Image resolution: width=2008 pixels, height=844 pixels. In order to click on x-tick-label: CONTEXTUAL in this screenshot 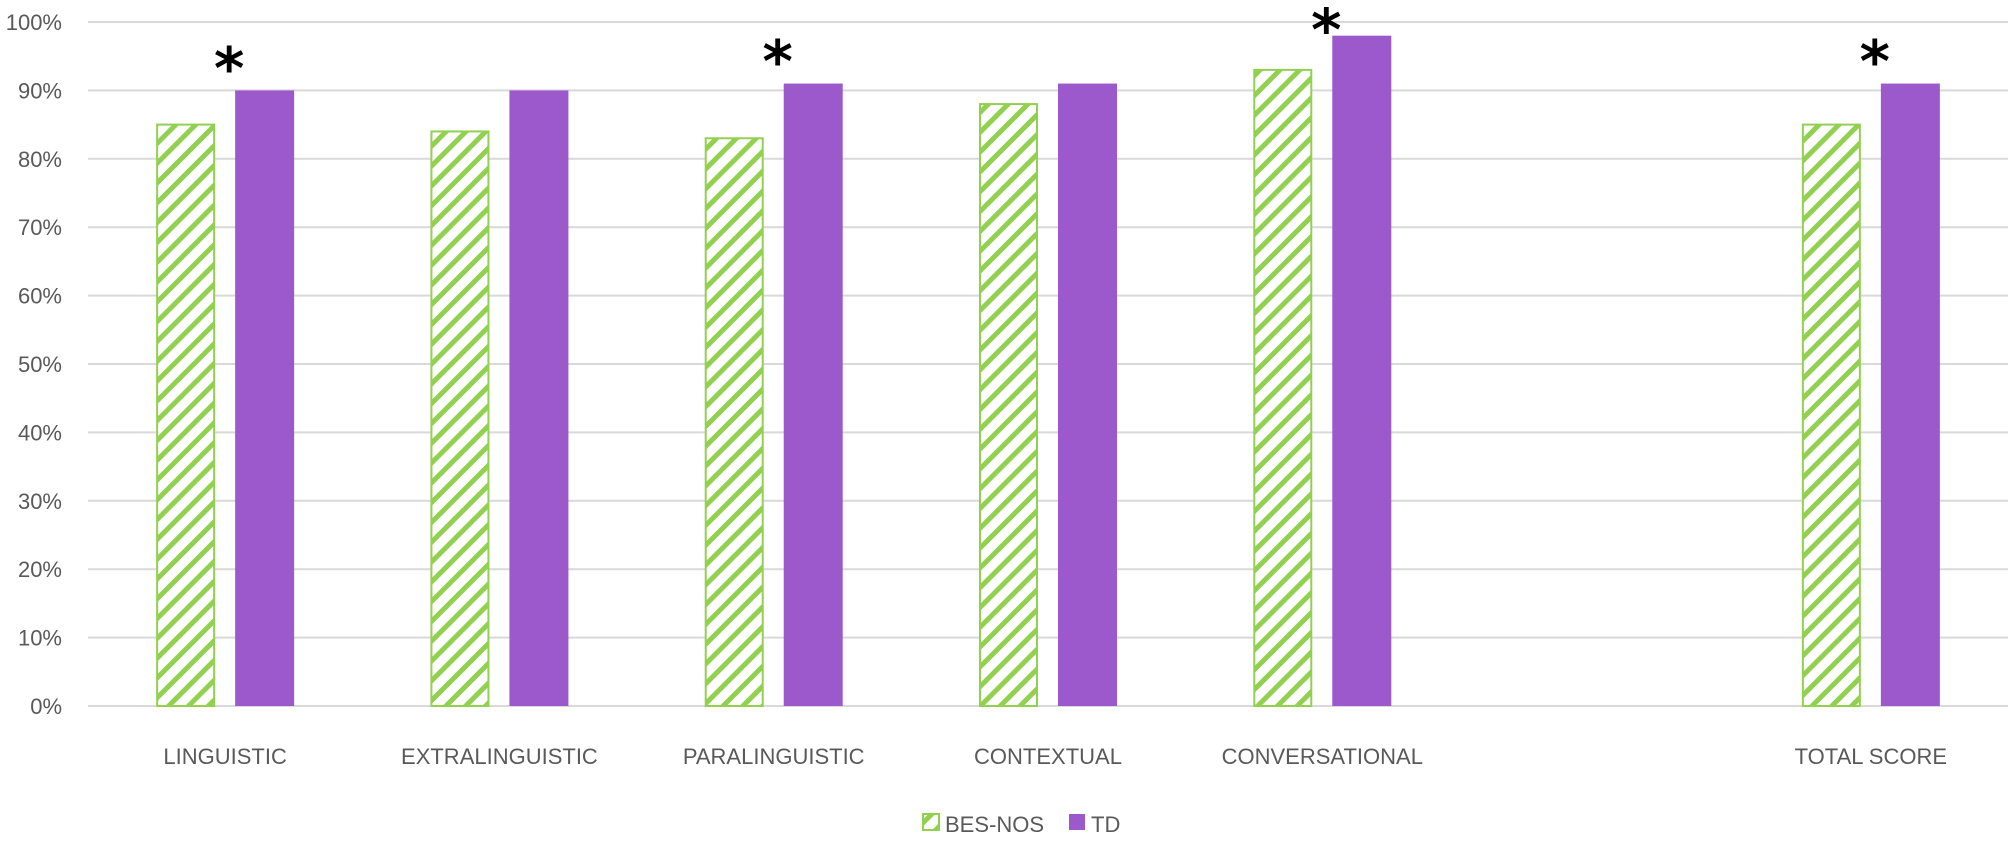, I will do `click(1048, 756)`.